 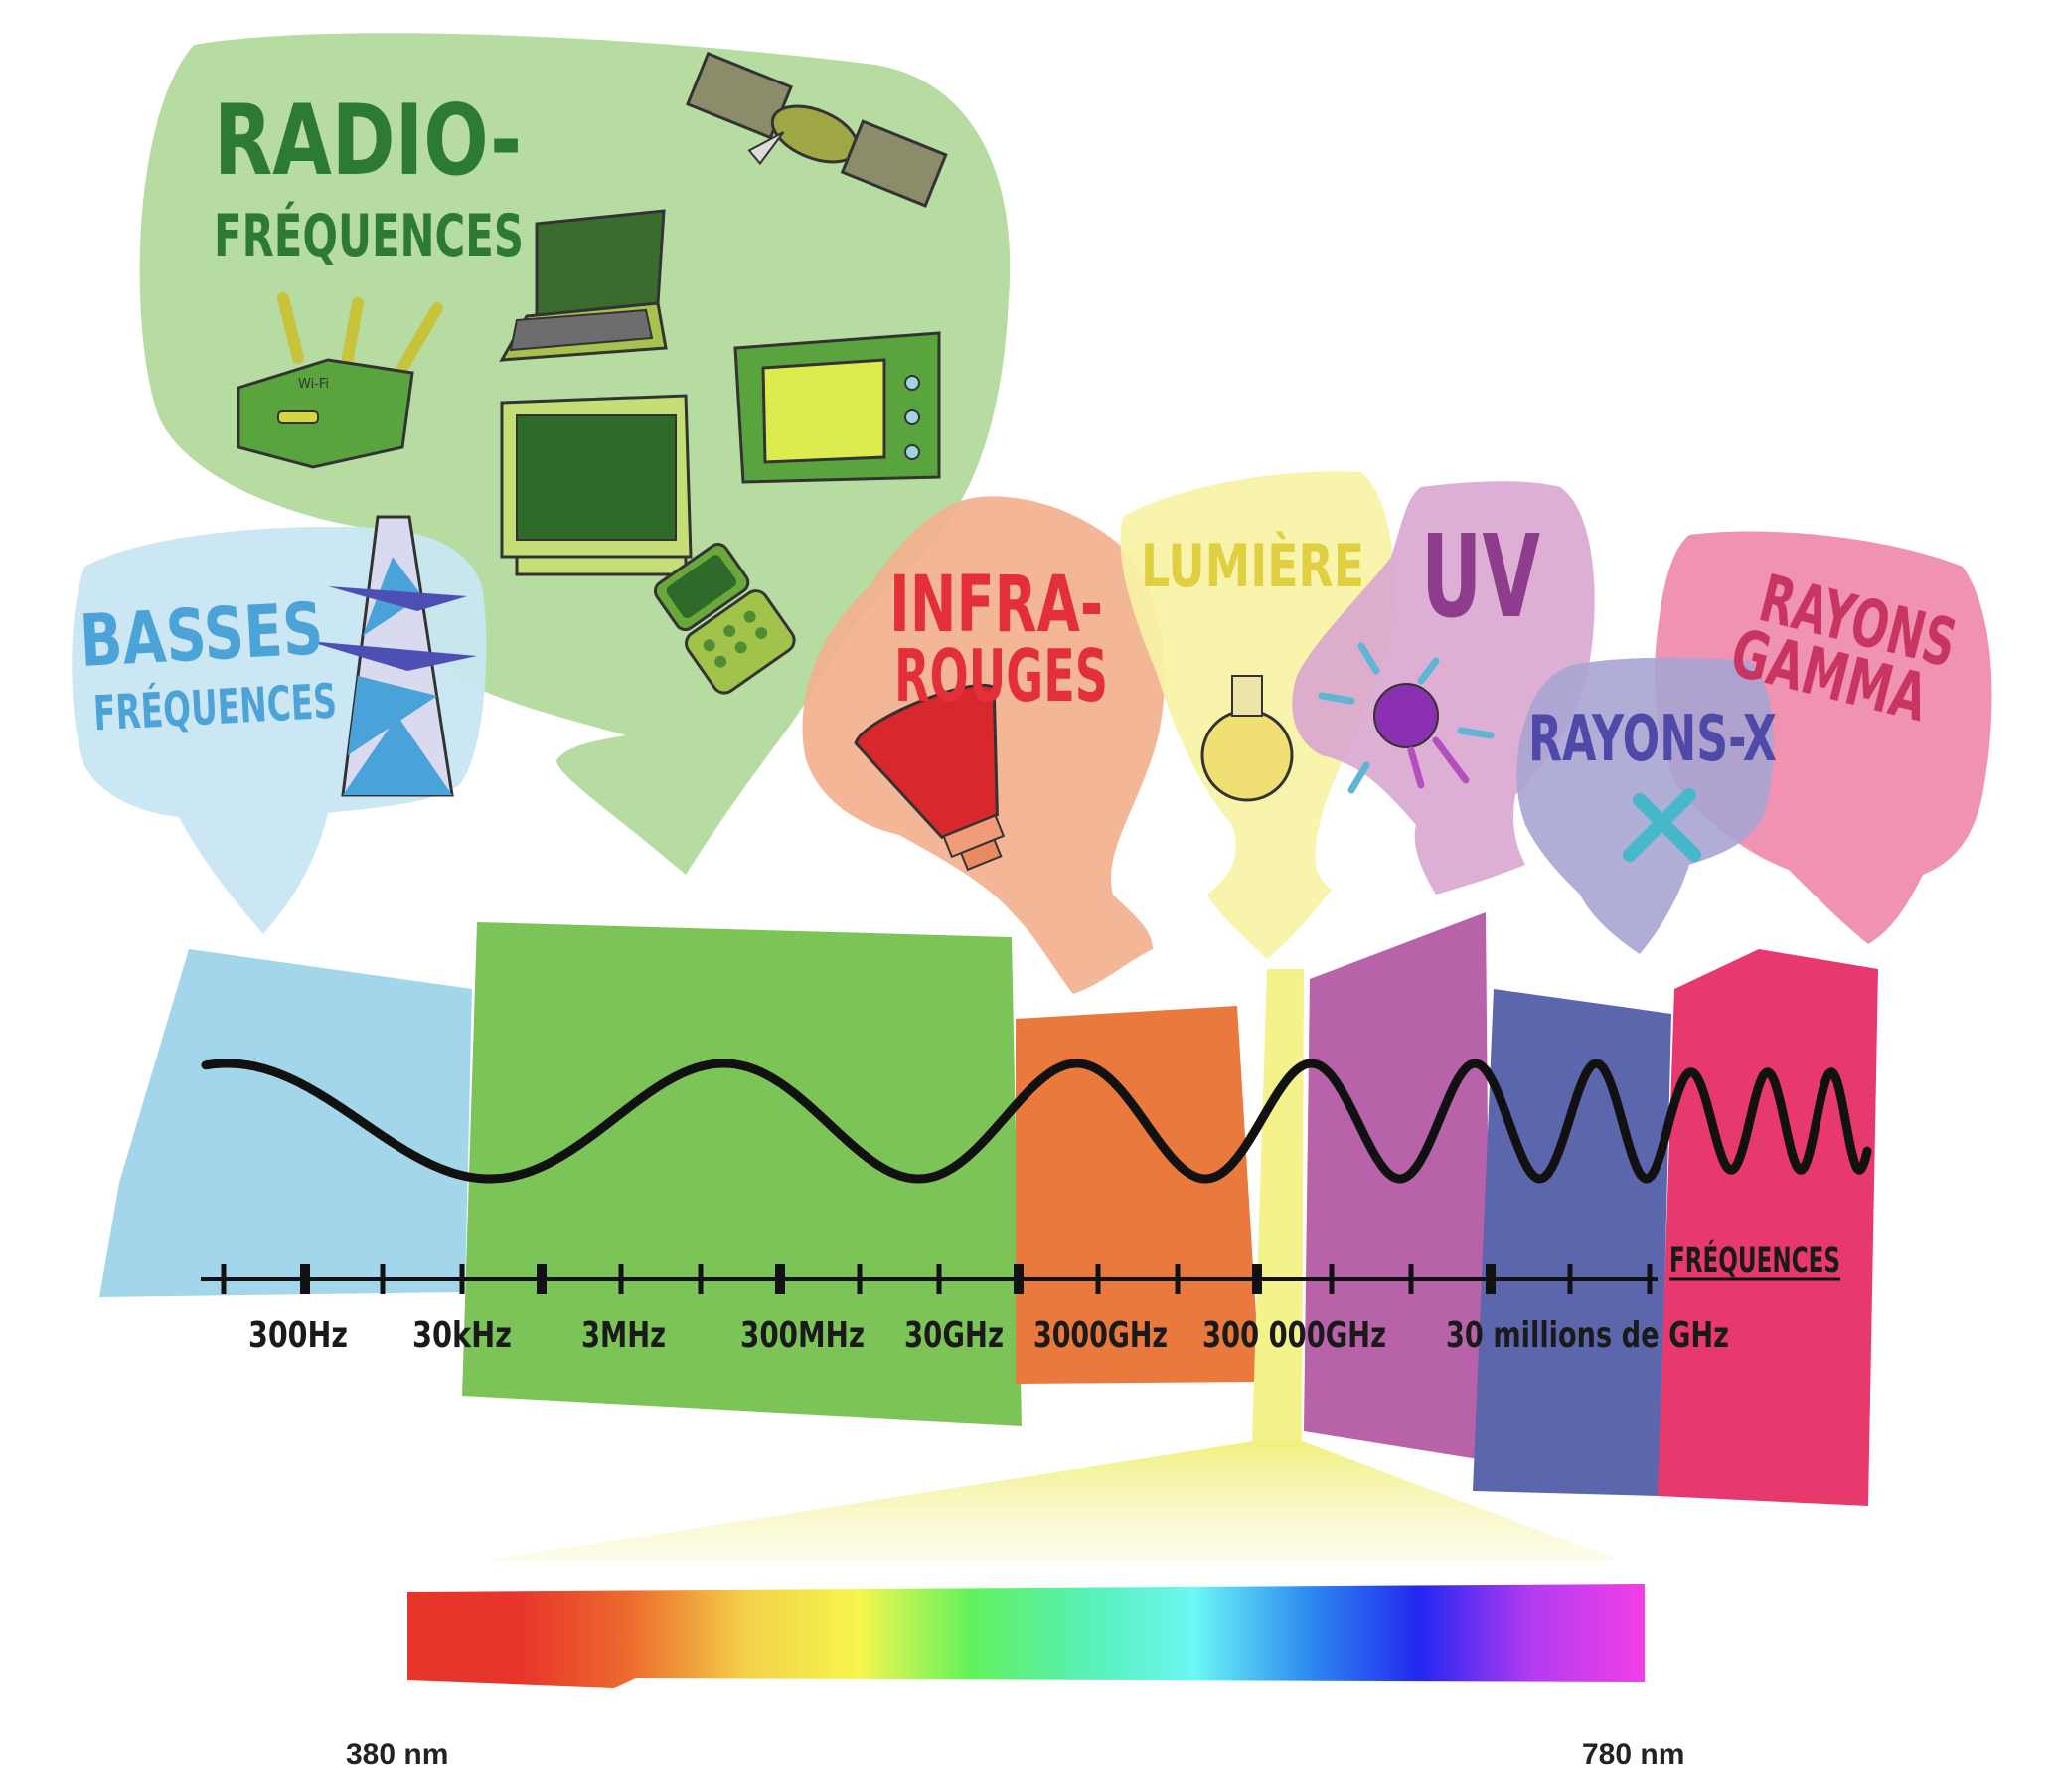 What do you see at coordinates (596, 485) in the screenshot?
I see `television-icon` at bounding box center [596, 485].